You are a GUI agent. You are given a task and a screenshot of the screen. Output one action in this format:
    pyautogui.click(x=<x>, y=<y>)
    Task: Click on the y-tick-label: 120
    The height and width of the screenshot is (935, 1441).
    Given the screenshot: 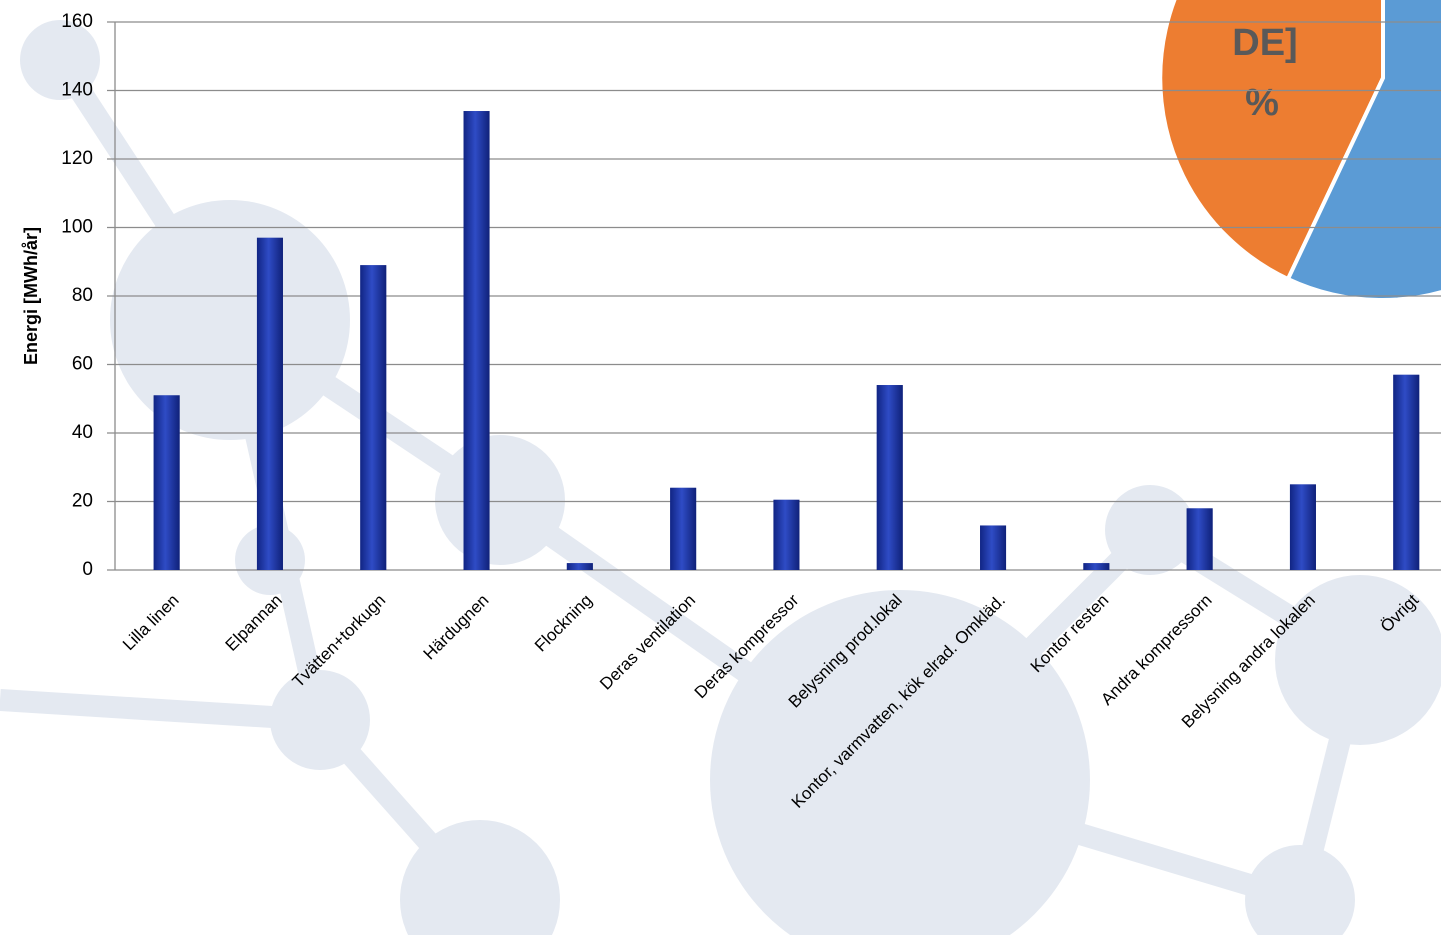 What is the action you would take?
    pyautogui.click(x=77, y=158)
    